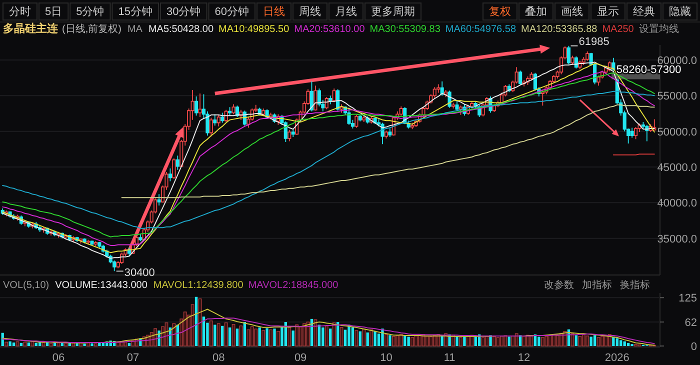 This screenshot has height=365, width=700. What do you see at coordinates (31, 28) in the screenshot?
I see `chart-title: 多晶硅主连` at bounding box center [31, 28].